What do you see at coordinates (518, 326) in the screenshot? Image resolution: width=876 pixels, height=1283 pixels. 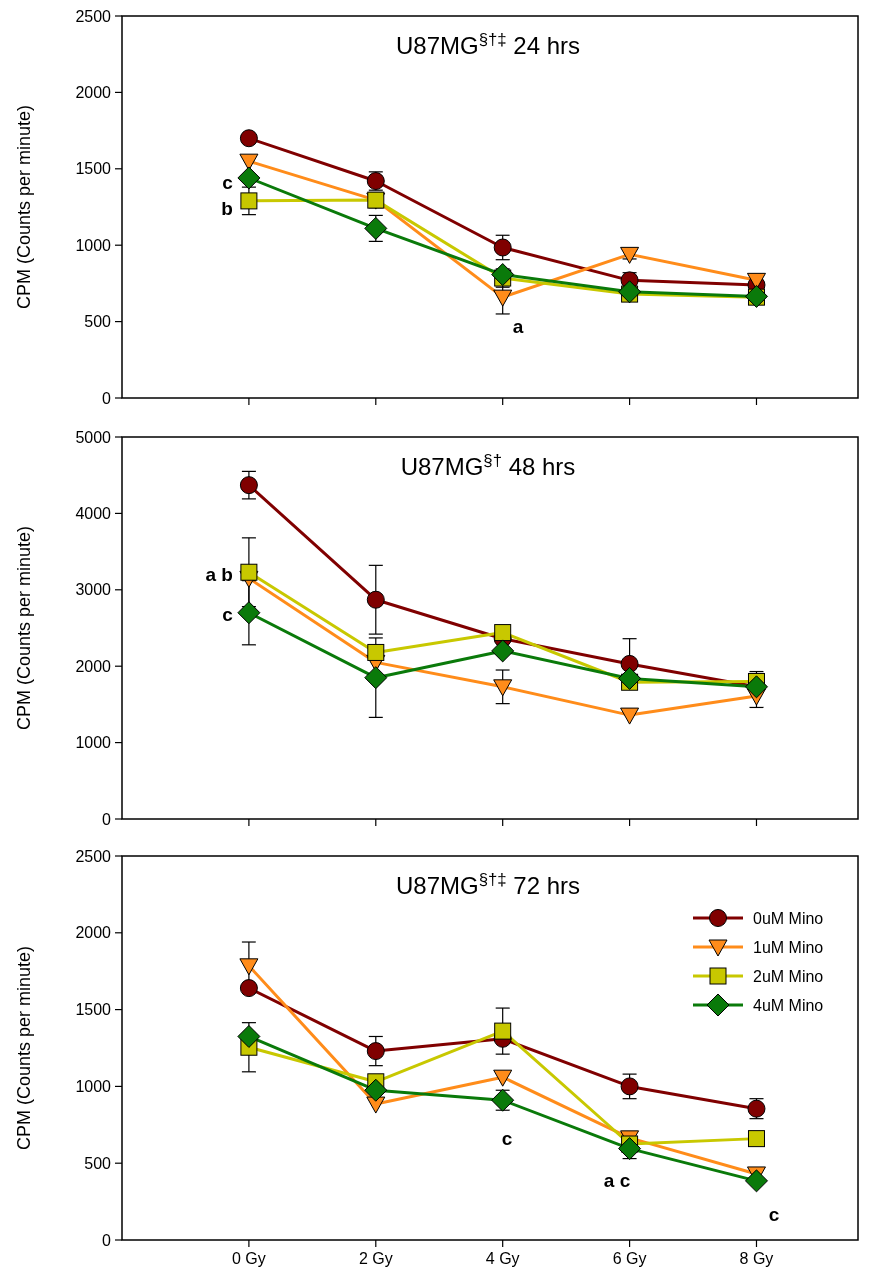 I see `annotation: a` at bounding box center [518, 326].